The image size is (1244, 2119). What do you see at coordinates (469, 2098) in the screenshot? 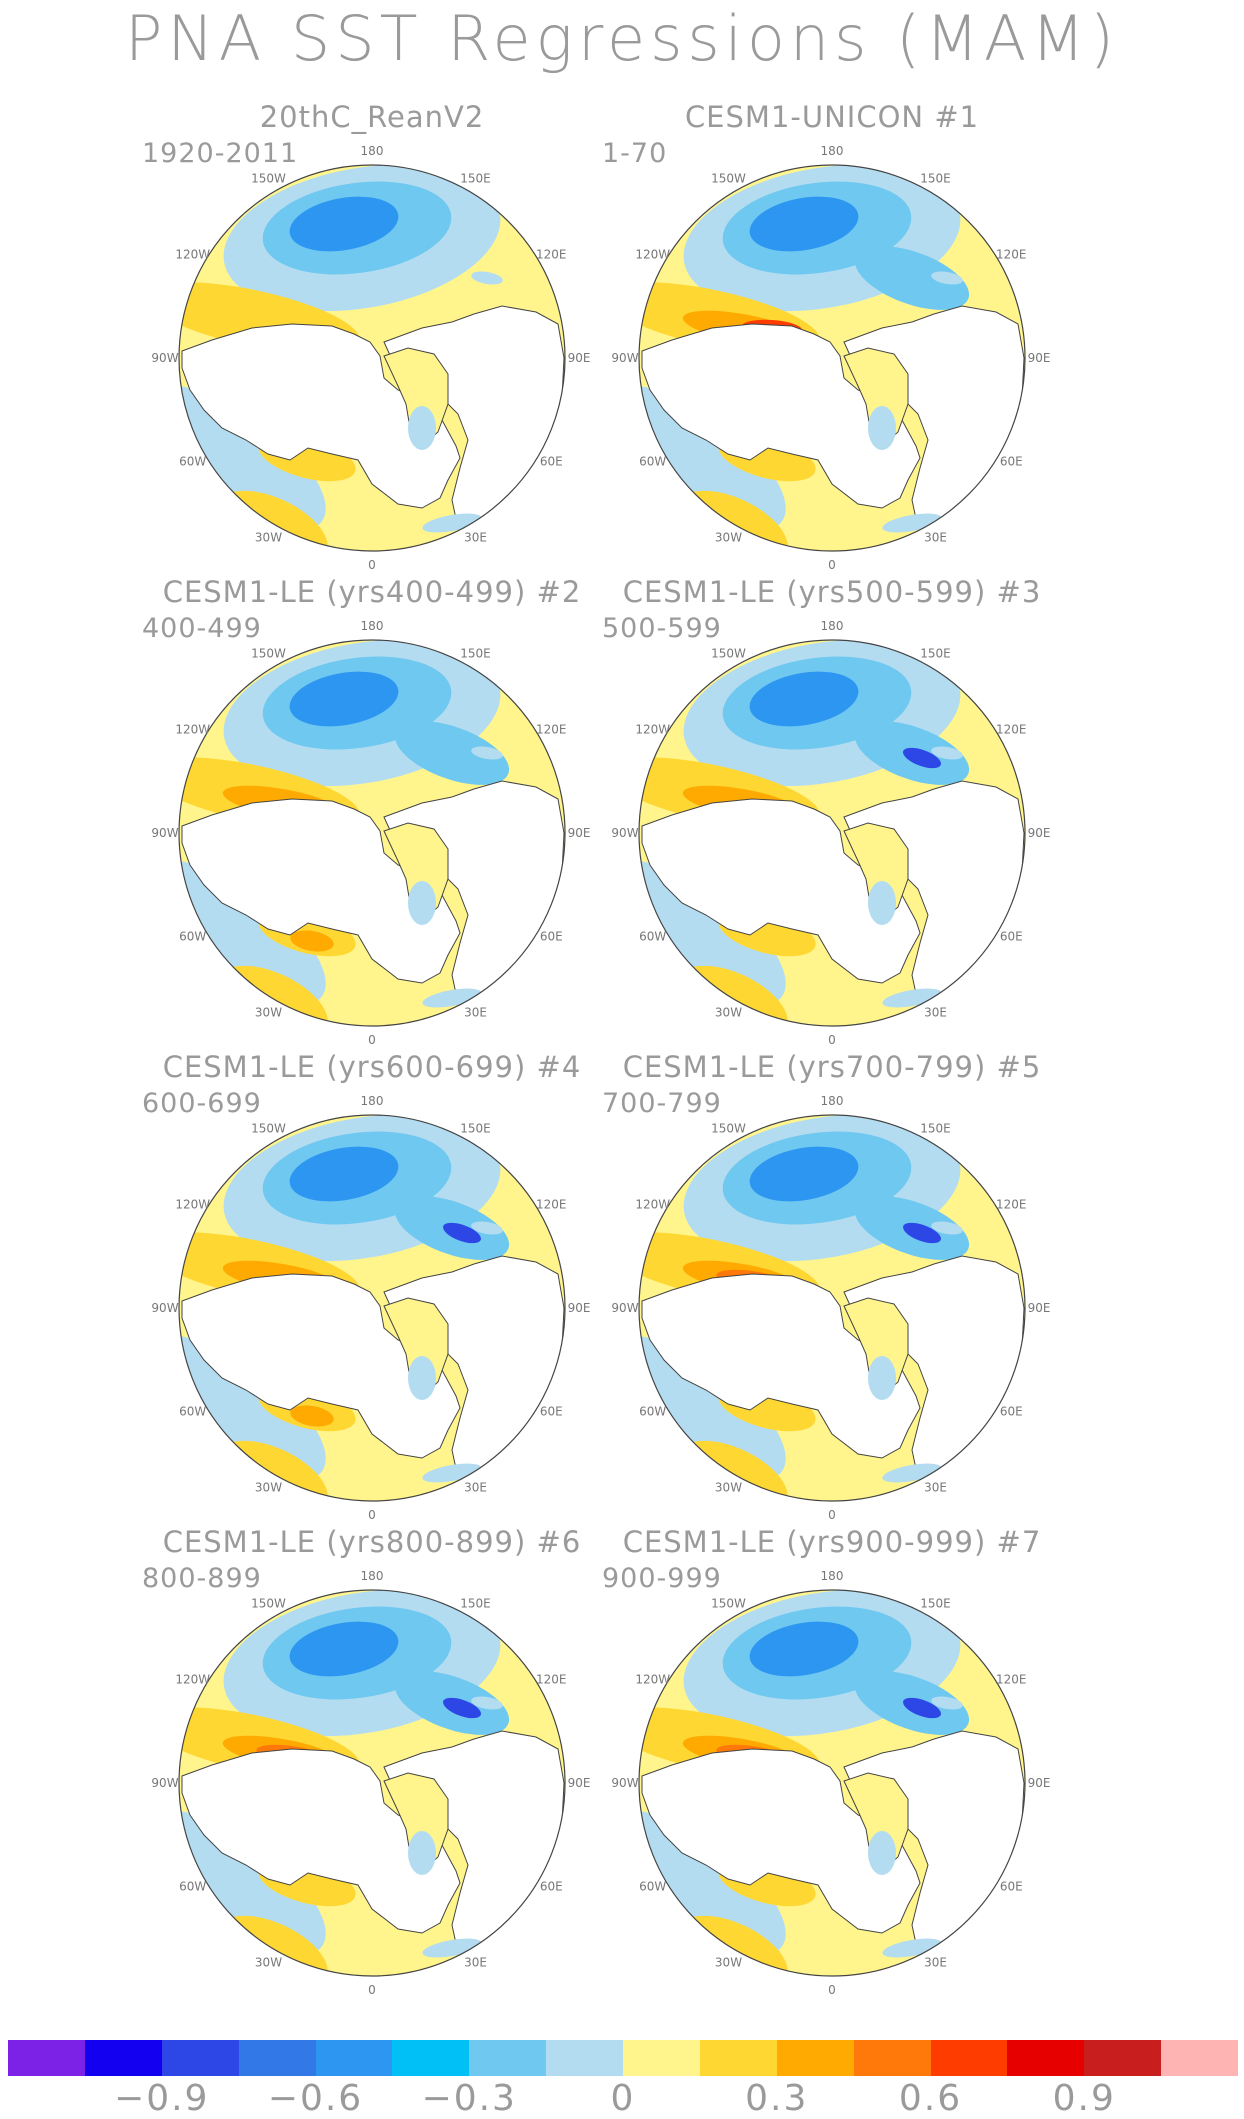
I see `colorbar-label: −0.3` at bounding box center [469, 2098].